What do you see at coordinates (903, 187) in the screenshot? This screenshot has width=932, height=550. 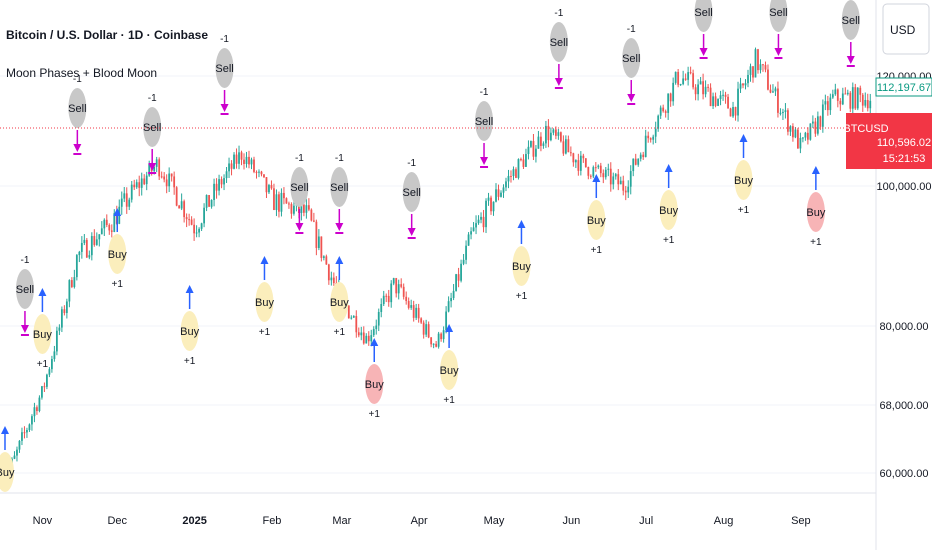 I see `price-tick-label: 100,000.00` at bounding box center [903, 187].